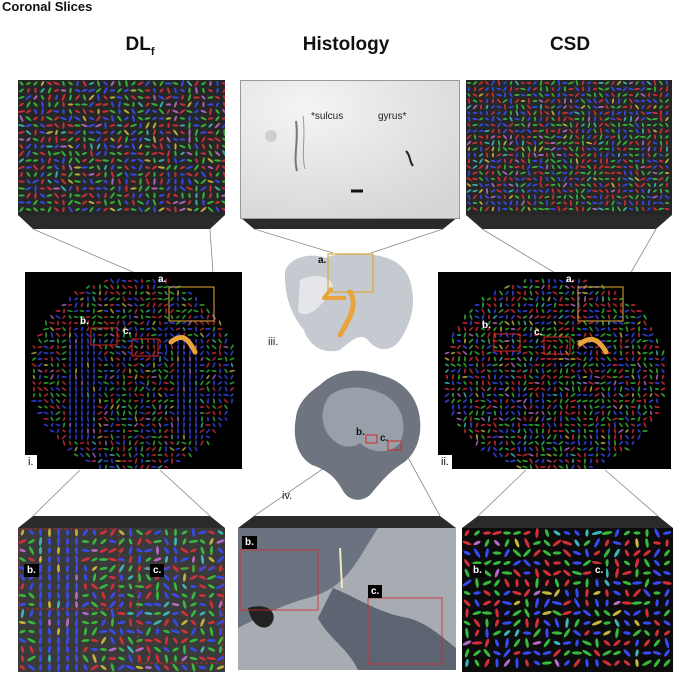  What do you see at coordinates (570, 44) in the screenshot?
I see `column-header-csd: CSD` at bounding box center [570, 44].